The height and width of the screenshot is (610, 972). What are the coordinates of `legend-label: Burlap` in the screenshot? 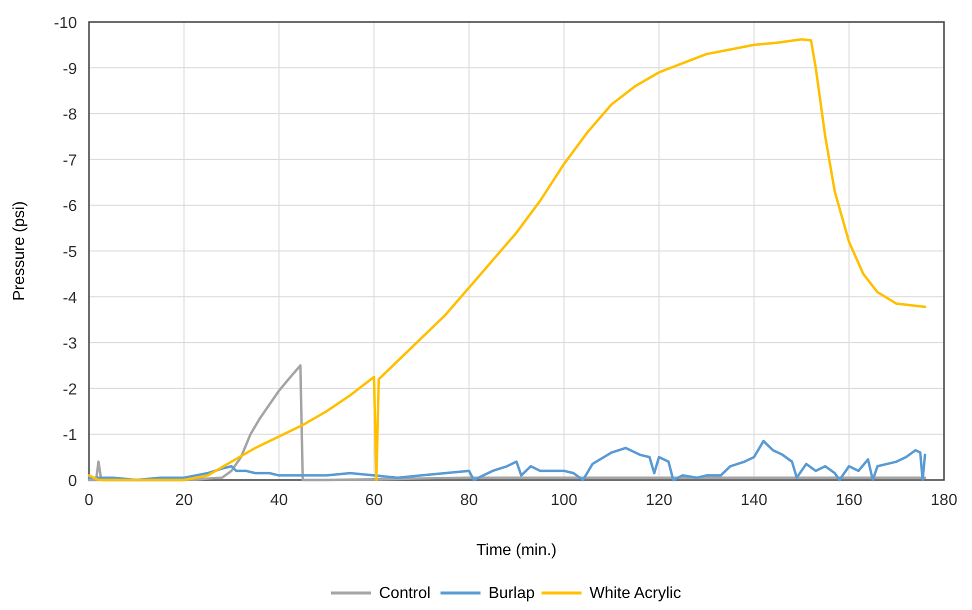 It's located at (511, 593).